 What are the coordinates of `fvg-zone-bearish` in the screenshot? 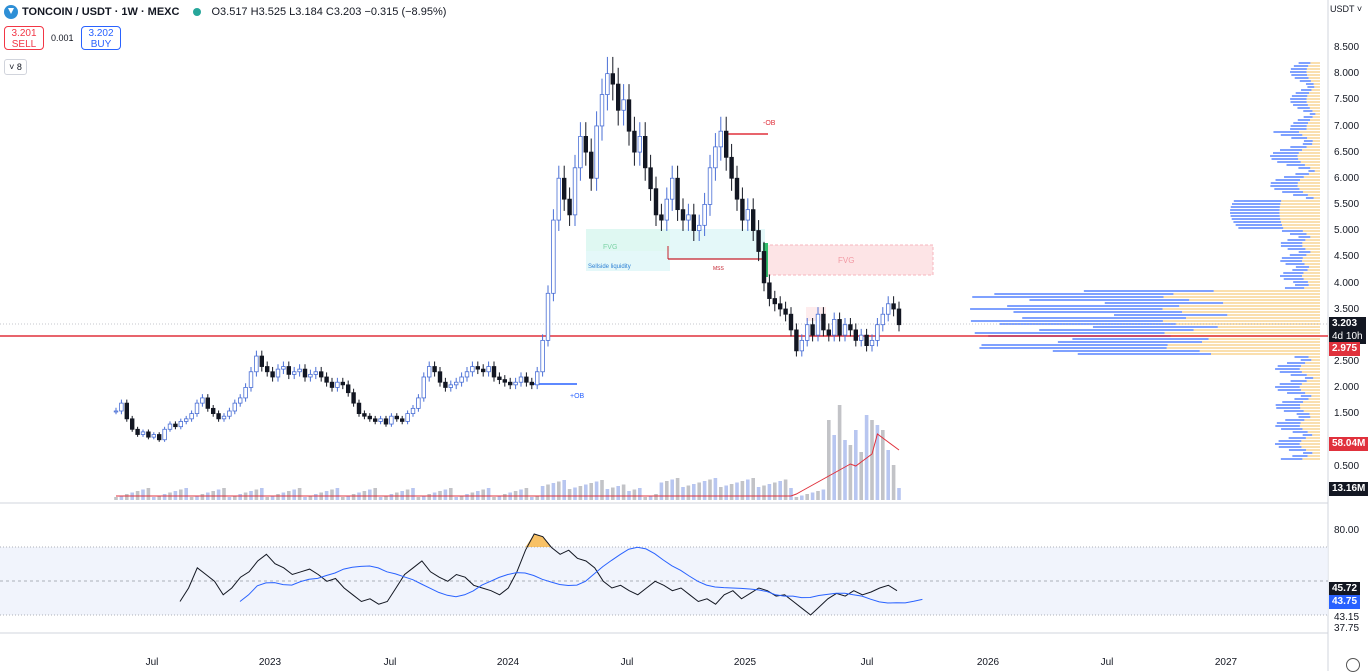 It's located at (849, 260).